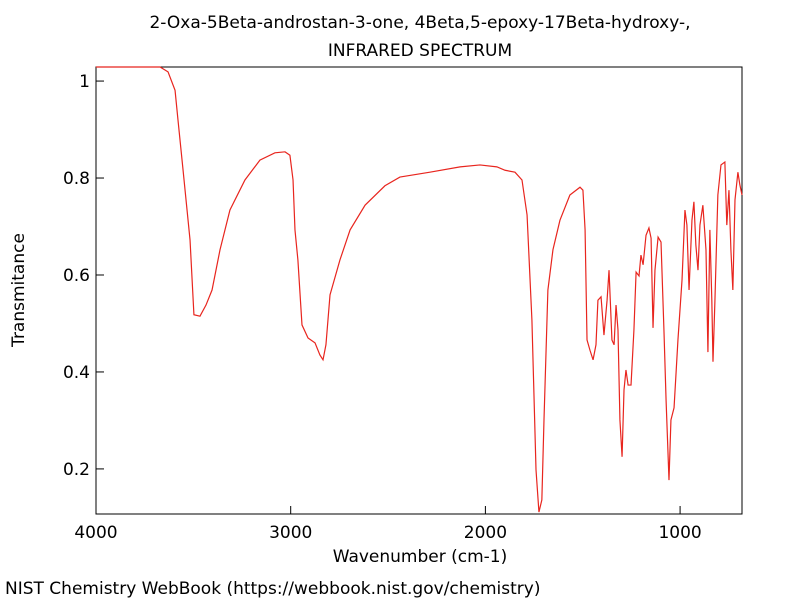 The height and width of the screenshot is (600, 800). What do you see at coordinates (19, 290) in the screenshot?
I see `y-axis-label: Transmitance` at bounding box center [19, 290].